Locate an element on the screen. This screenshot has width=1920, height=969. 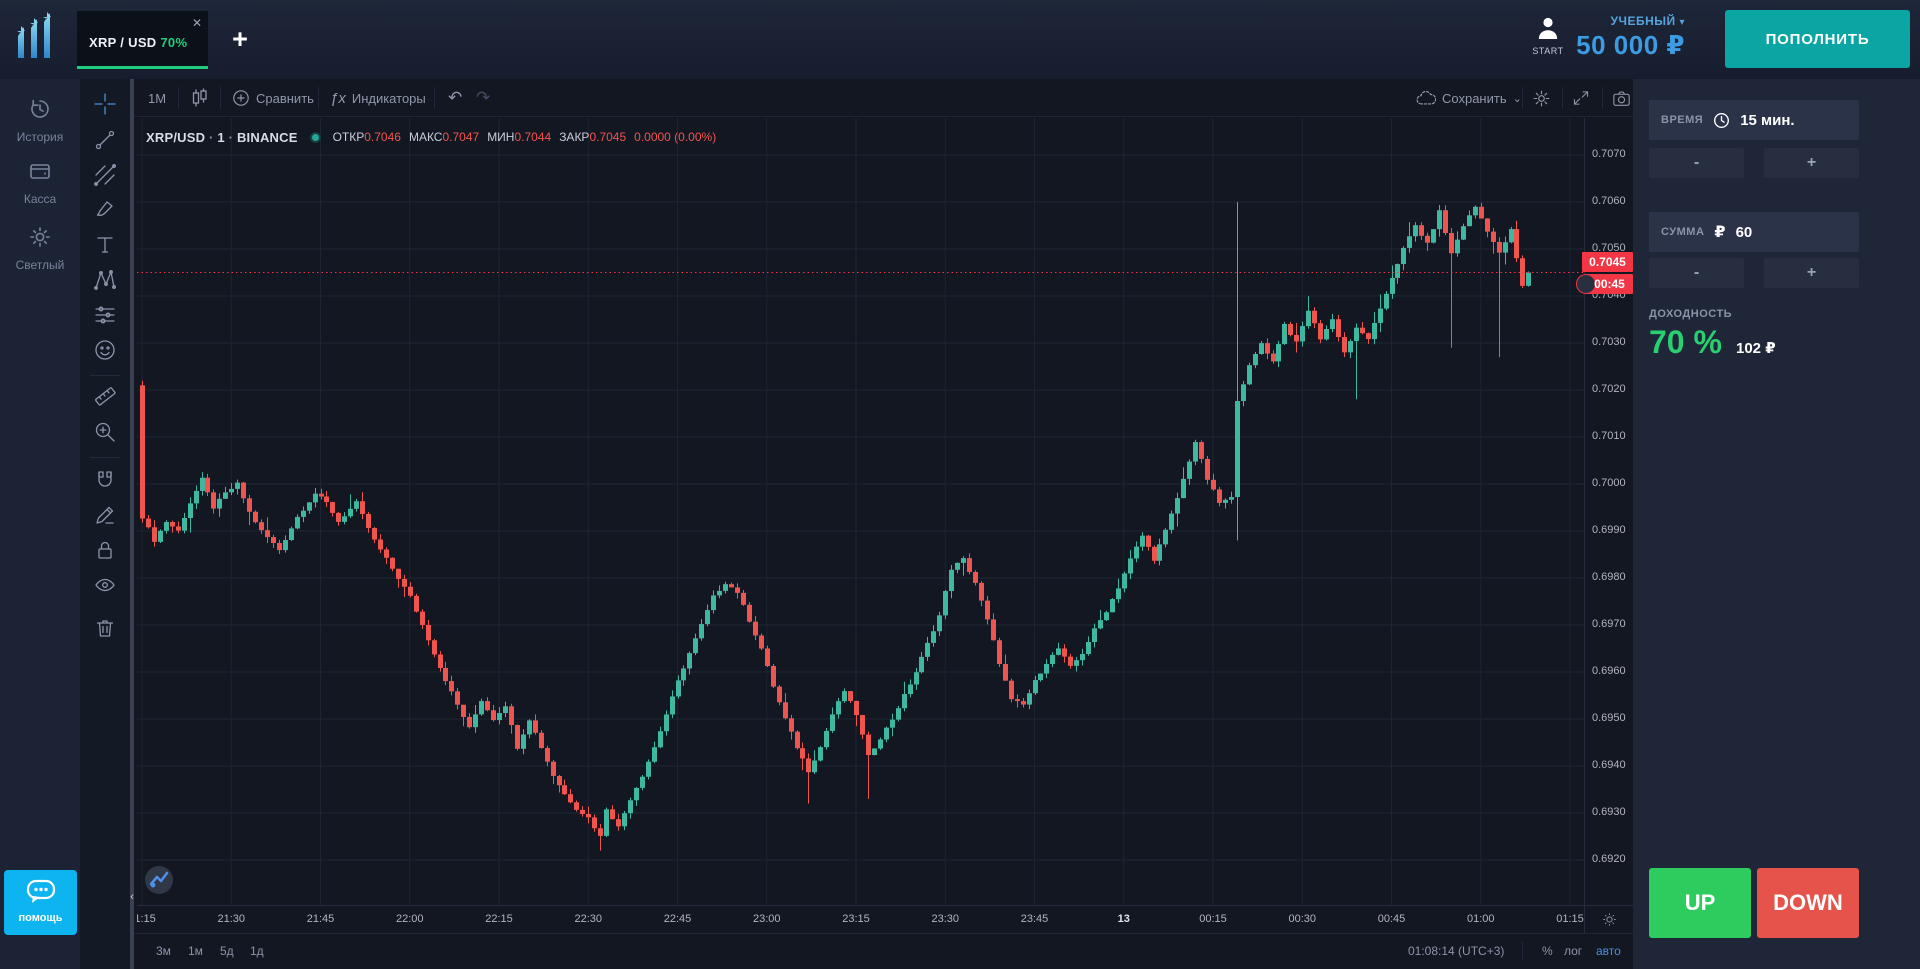
time-label: ВРЕМЯ is located at coordinates (1682, 120).